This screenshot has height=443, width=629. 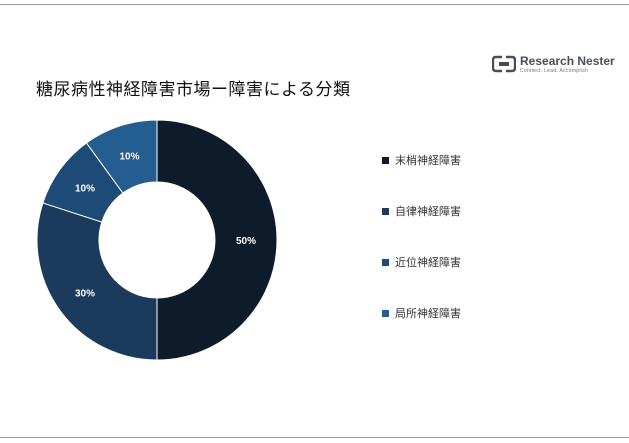 What do you see at coordinates (246, 241) in the screenshot?
I see `slice-value-label-1: 50%` at bounding box center [246, 241].